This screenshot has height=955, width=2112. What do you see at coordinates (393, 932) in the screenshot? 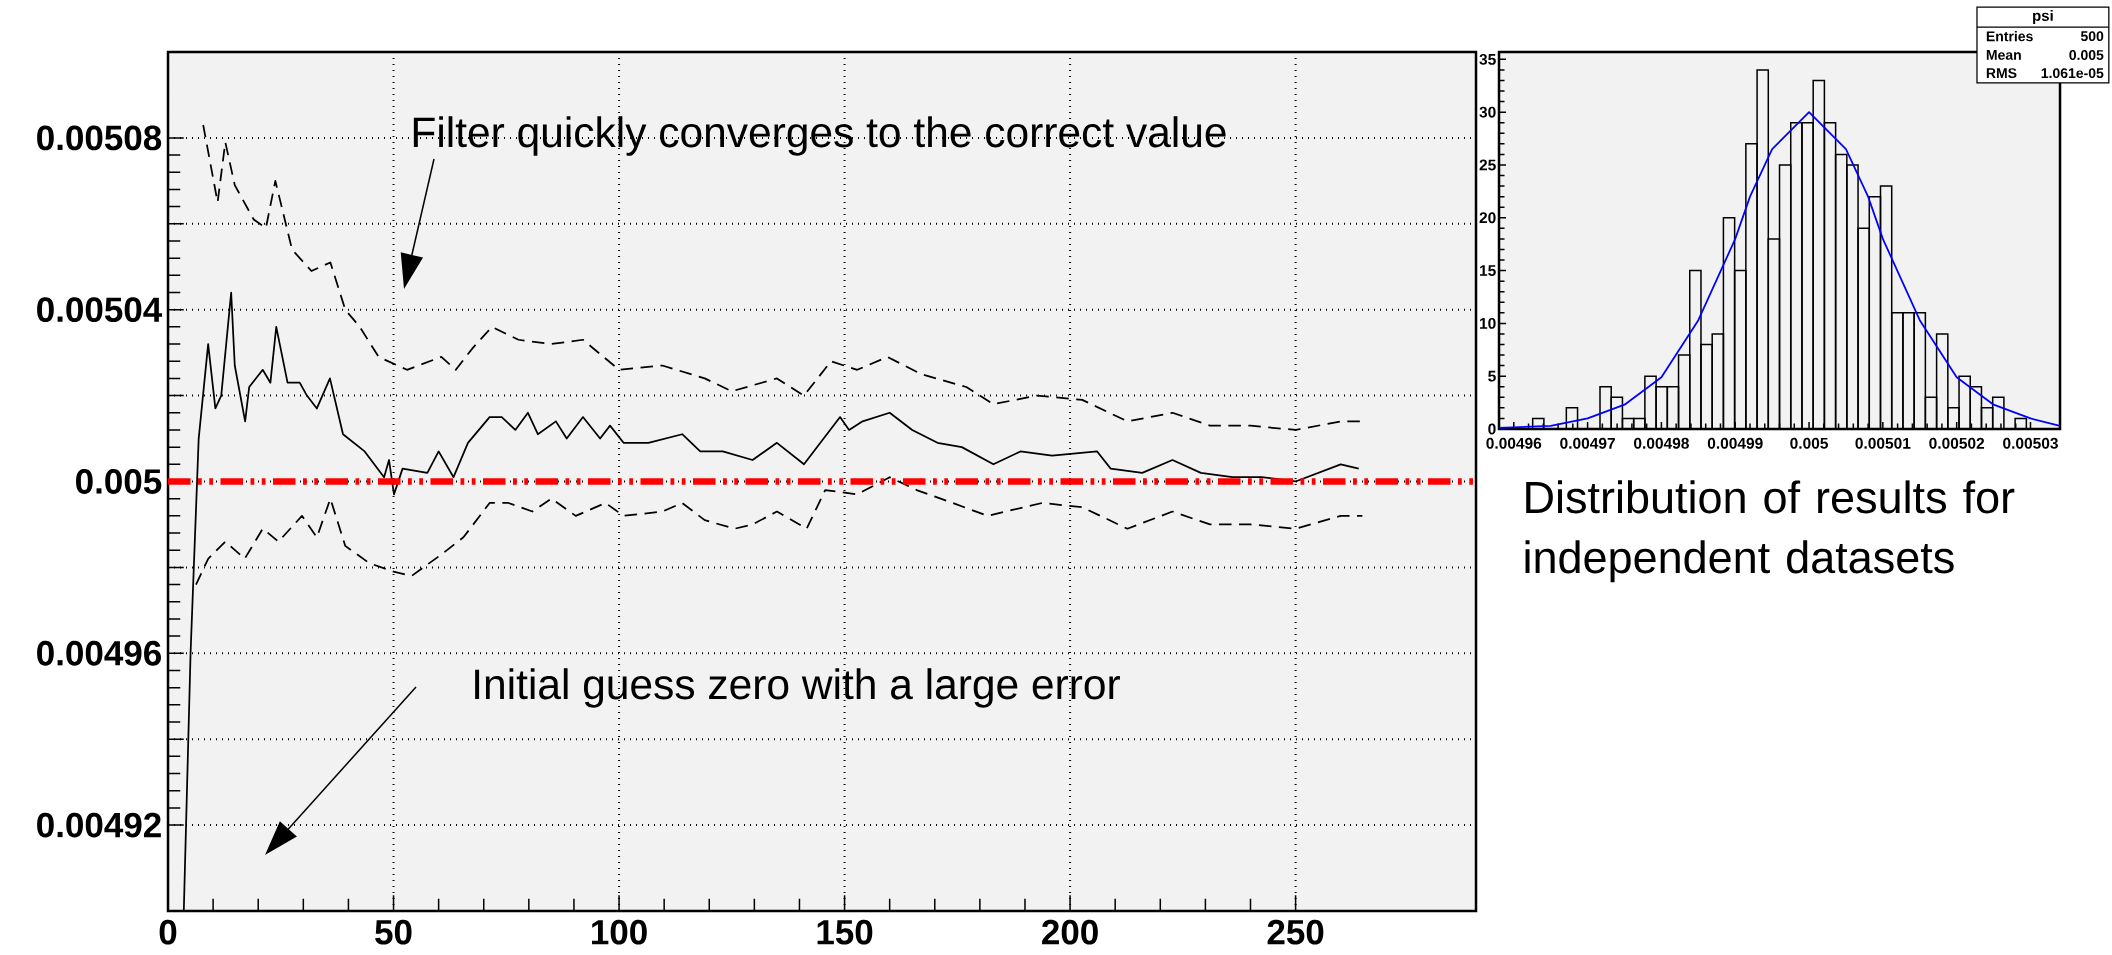
I see `x-tick-label: 50` at bounding box center [393, 932].